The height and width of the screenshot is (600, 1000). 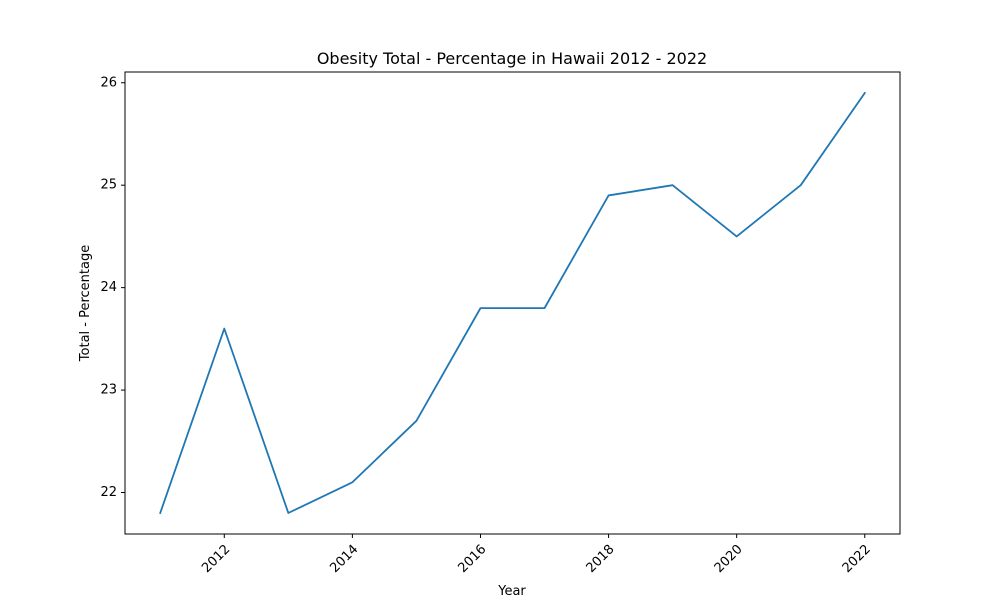 What do you see at coordinates (511, 591) in the screenshot?
I see `x-axis-label: Year` at bounding box center [511, 591].